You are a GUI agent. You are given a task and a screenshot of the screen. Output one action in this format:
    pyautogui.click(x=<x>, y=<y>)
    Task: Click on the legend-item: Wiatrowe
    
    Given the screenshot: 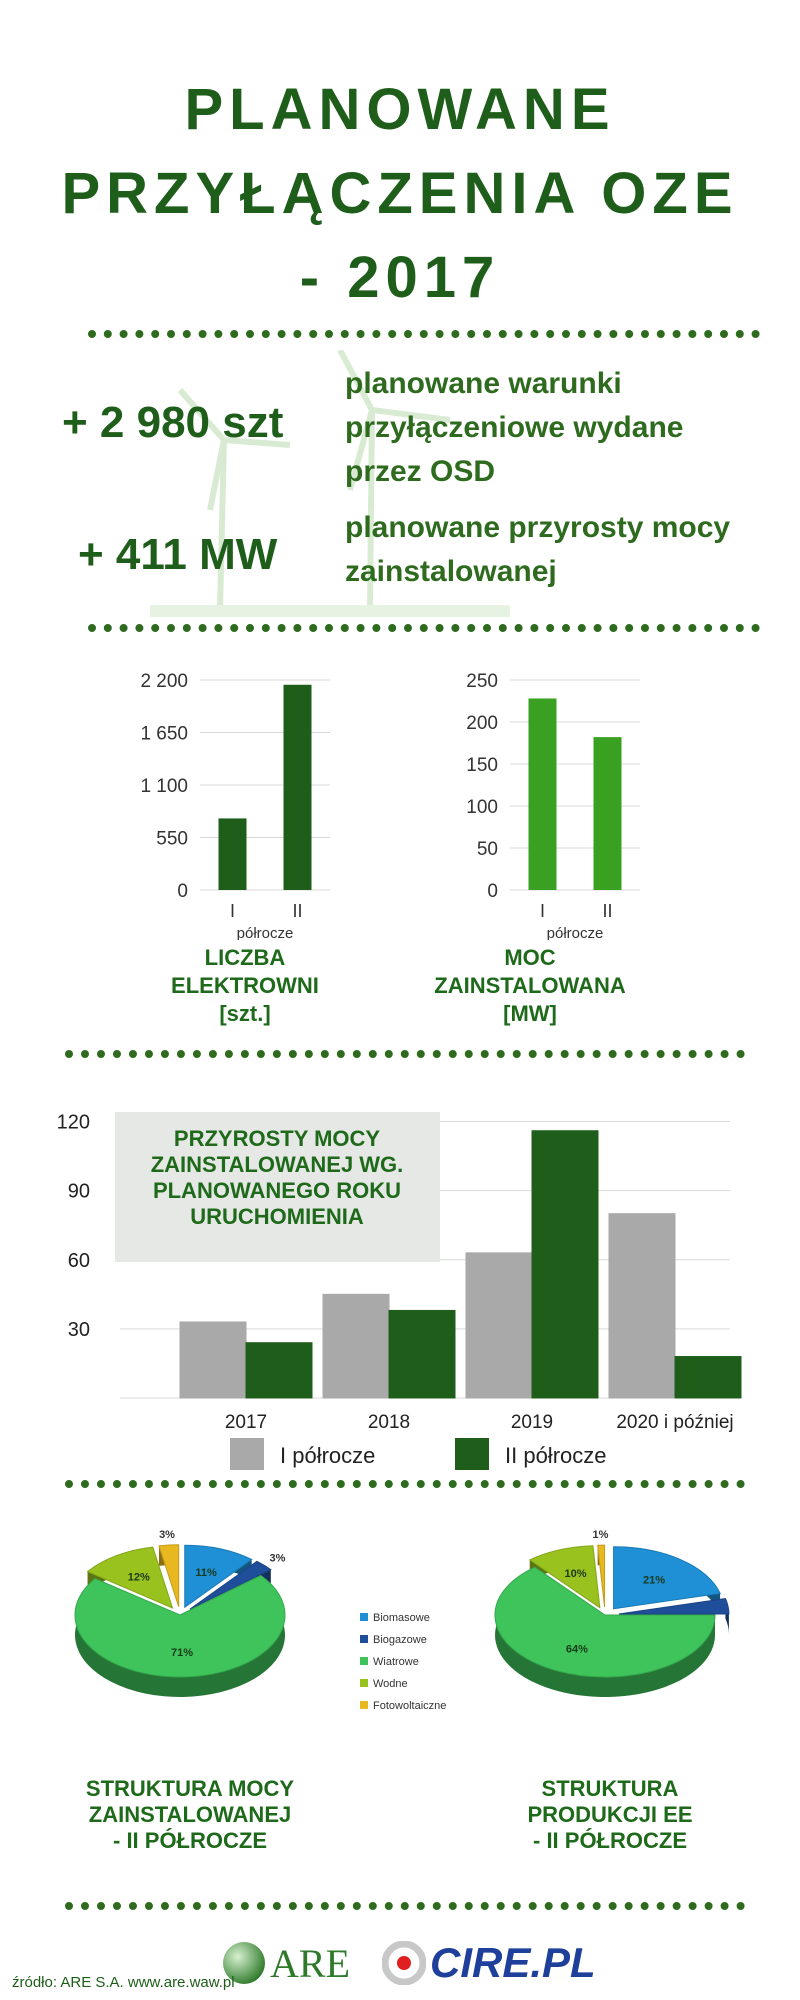 What is the action you would take?
    pyautogui.click(x=420, y=1667)
    